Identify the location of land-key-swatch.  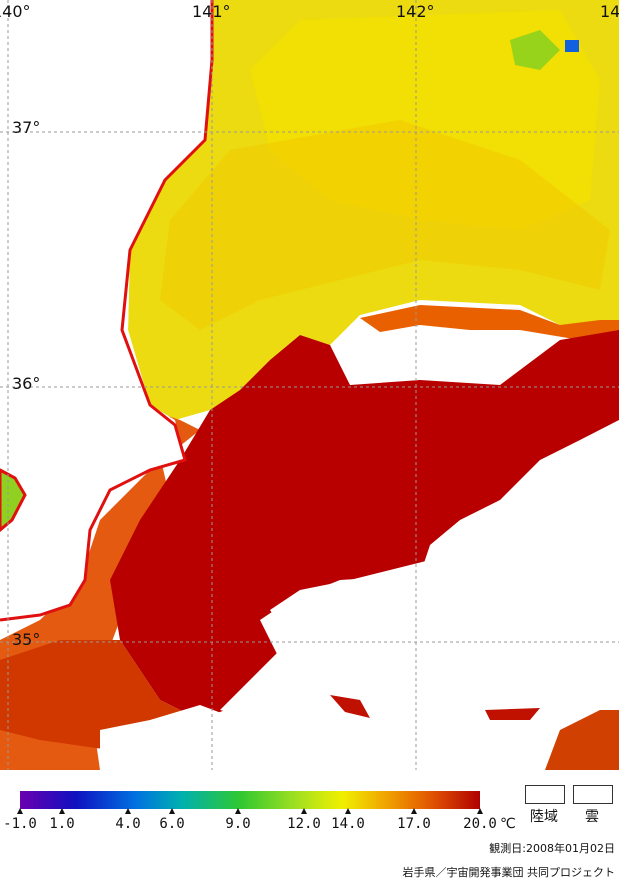
(545, 794).